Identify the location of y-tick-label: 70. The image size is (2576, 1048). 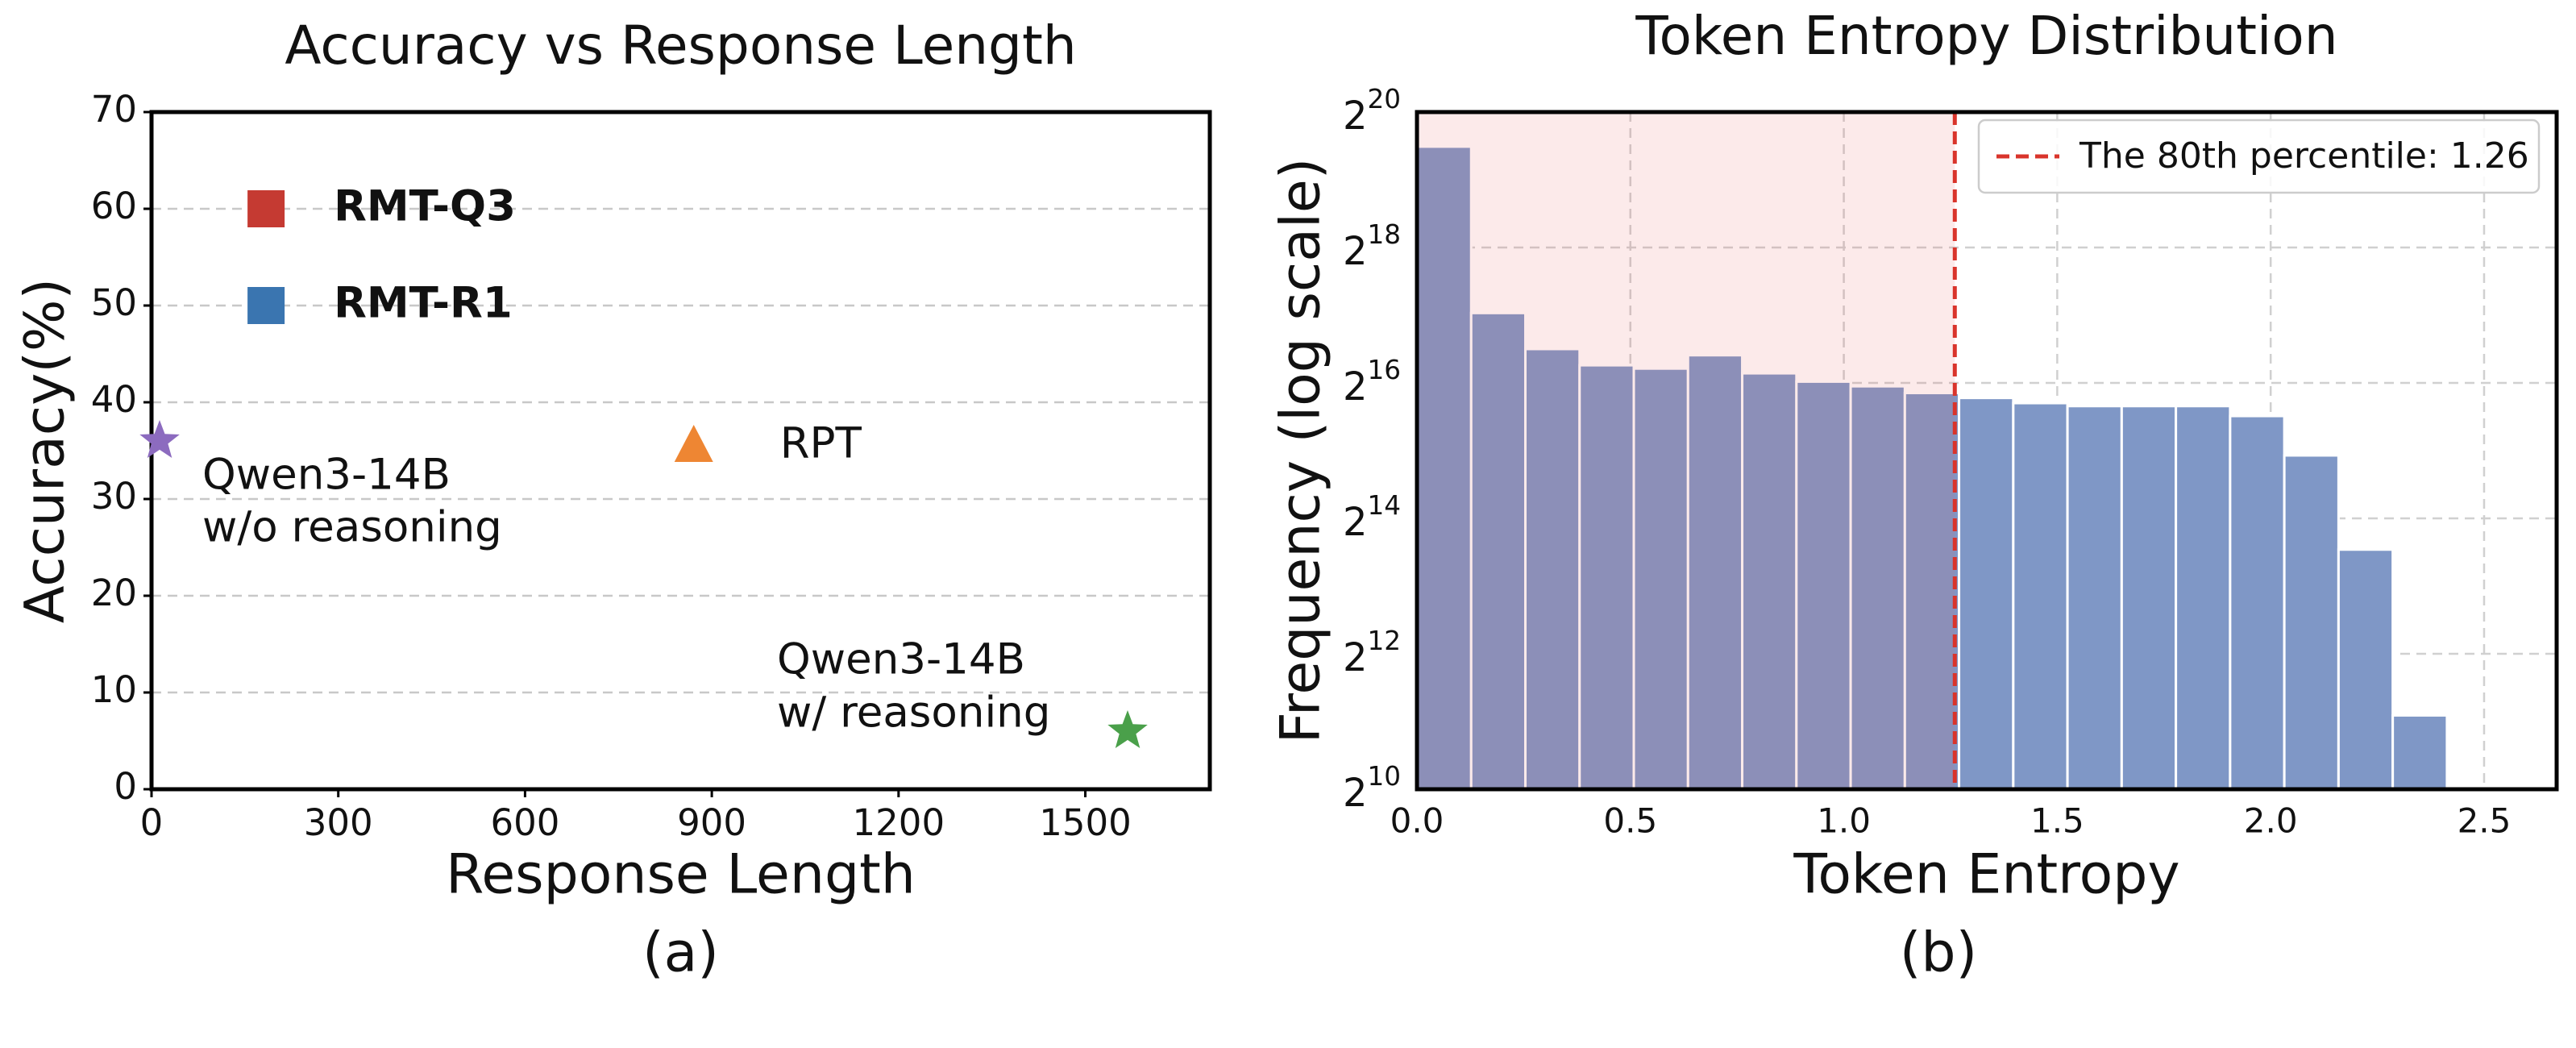
(114, 109).